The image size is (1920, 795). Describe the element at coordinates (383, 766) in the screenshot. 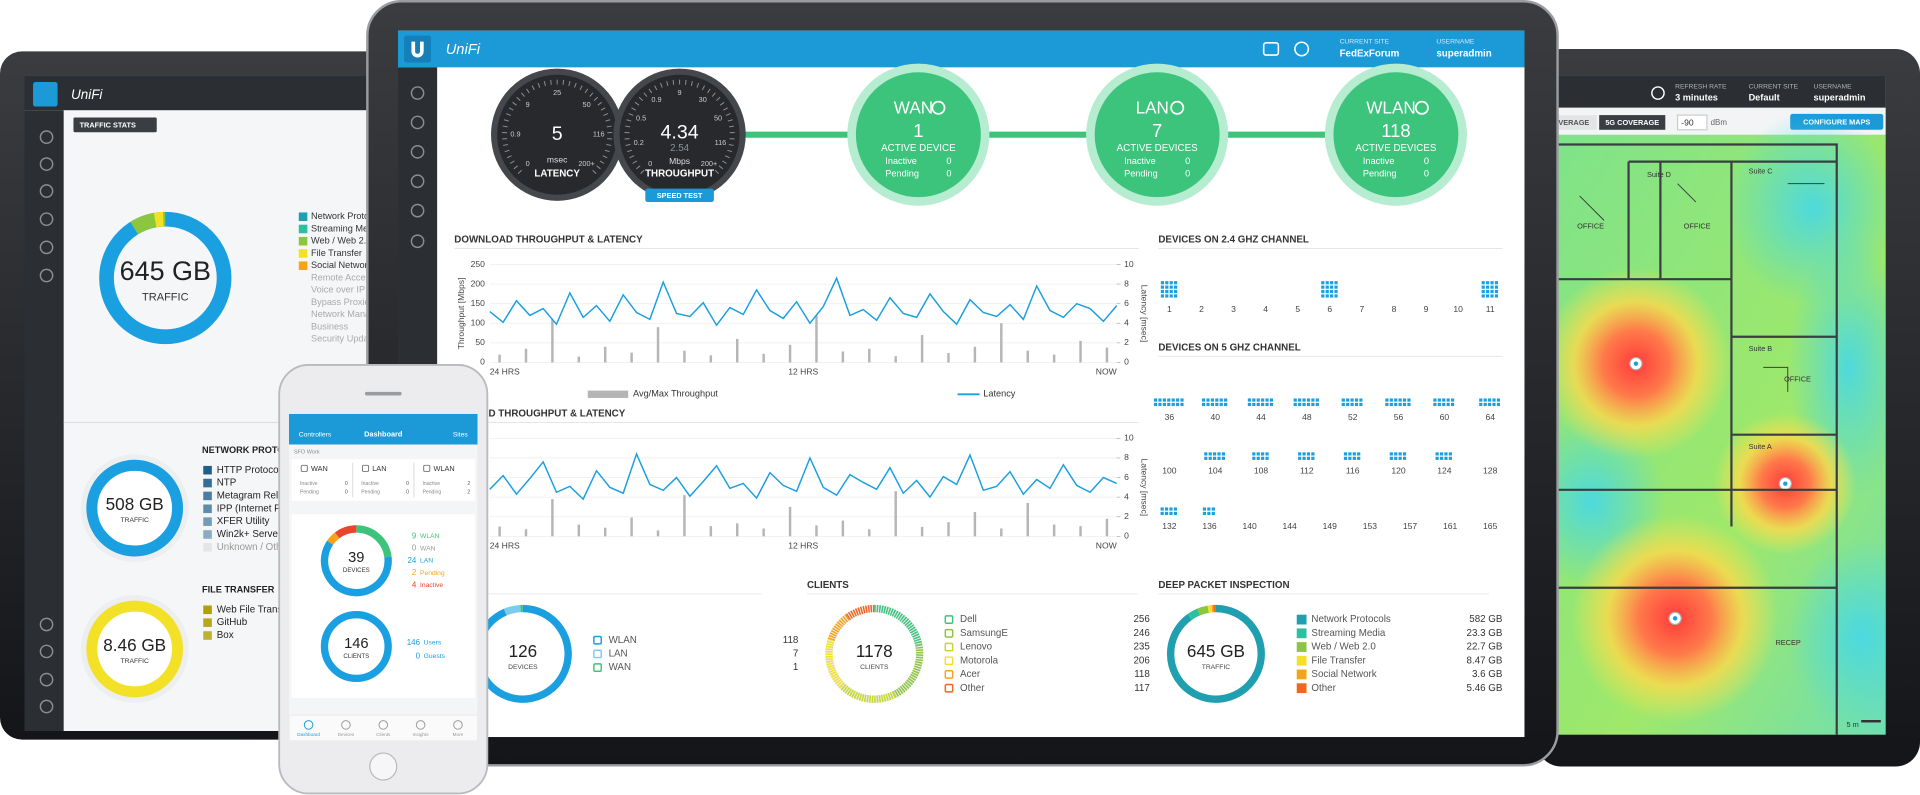

I see `phone-home-button` at that location.